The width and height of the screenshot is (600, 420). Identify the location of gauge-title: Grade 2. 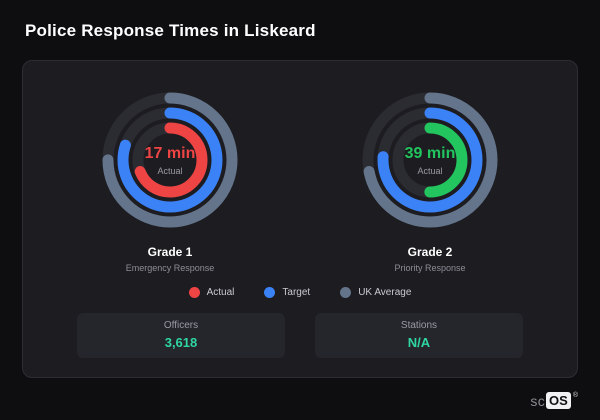
(430, 252).